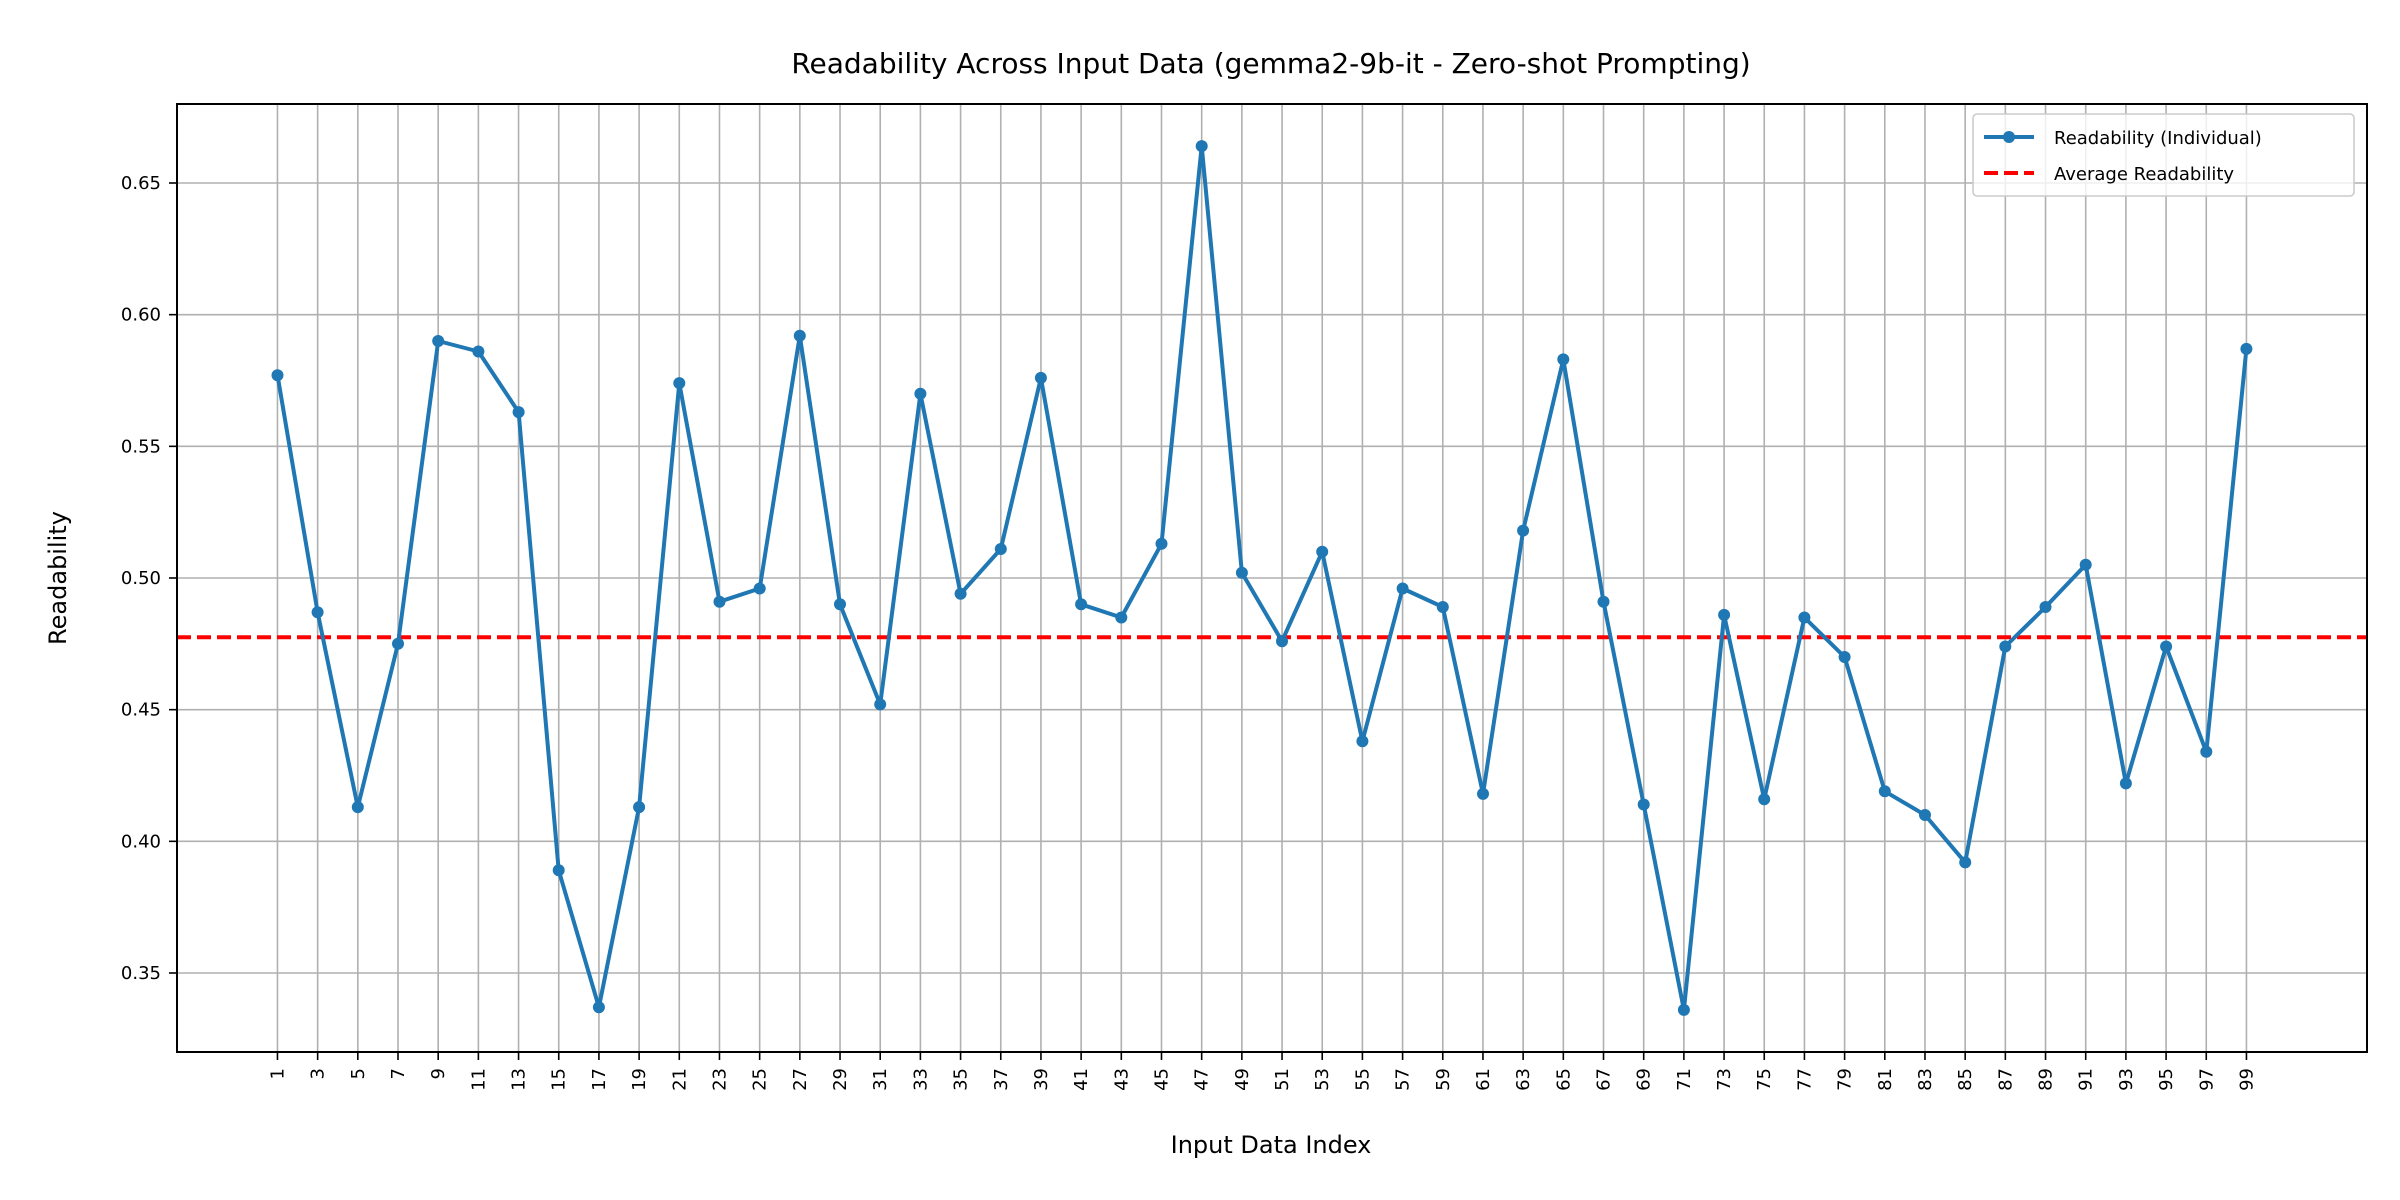 This screenshot has width=2400, height=1200. I want to click on x-tick-label: 67, so click(1604, 1079).